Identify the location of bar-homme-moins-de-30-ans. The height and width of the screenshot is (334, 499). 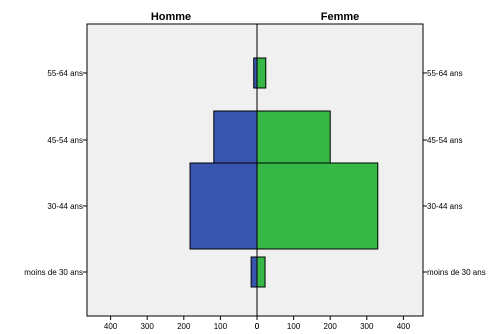
(254, 272).